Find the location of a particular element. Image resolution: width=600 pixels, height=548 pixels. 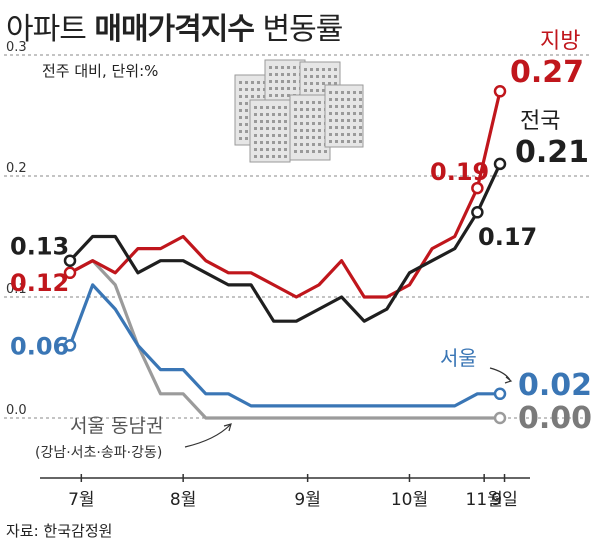

series-name-national: 전국 is located at coordinates (540, 121).